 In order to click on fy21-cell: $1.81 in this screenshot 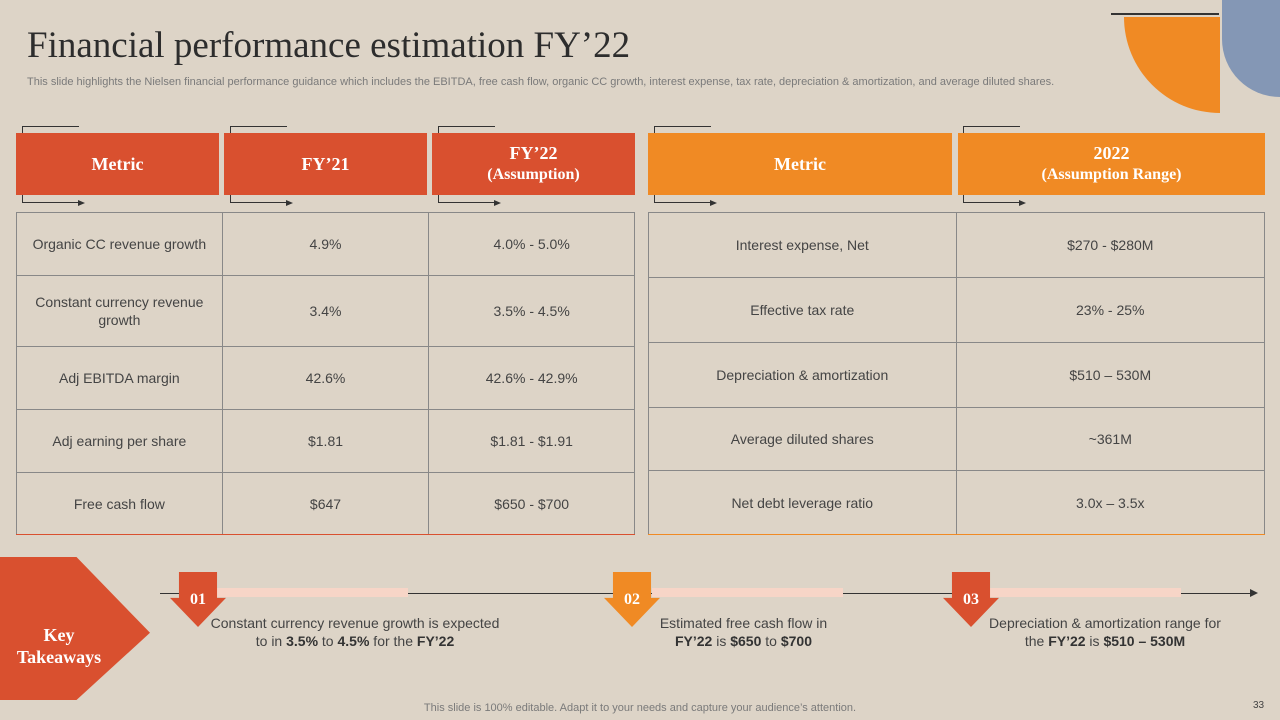, I will do `click(325, 441)`.